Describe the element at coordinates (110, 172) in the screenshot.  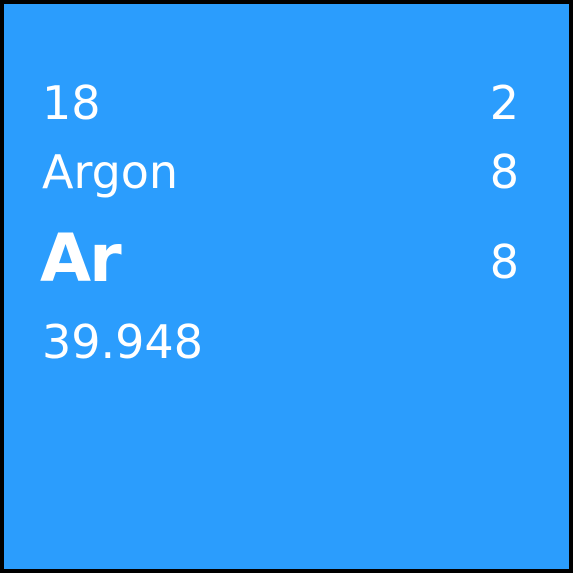
I see `element-name: Argon` at that location.